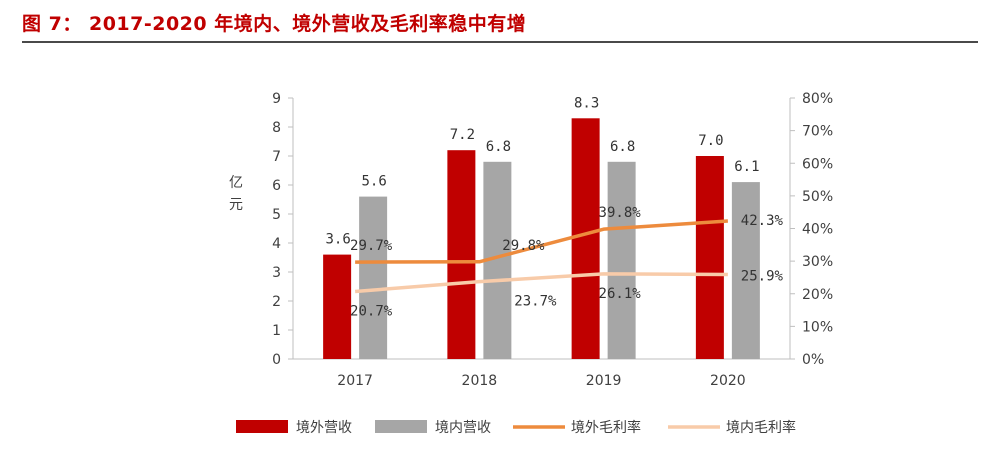  What do you see at coordinates (276, 331) in the screenshot?
I see `y-tick-label: 1` at bounding box center [276, 331].